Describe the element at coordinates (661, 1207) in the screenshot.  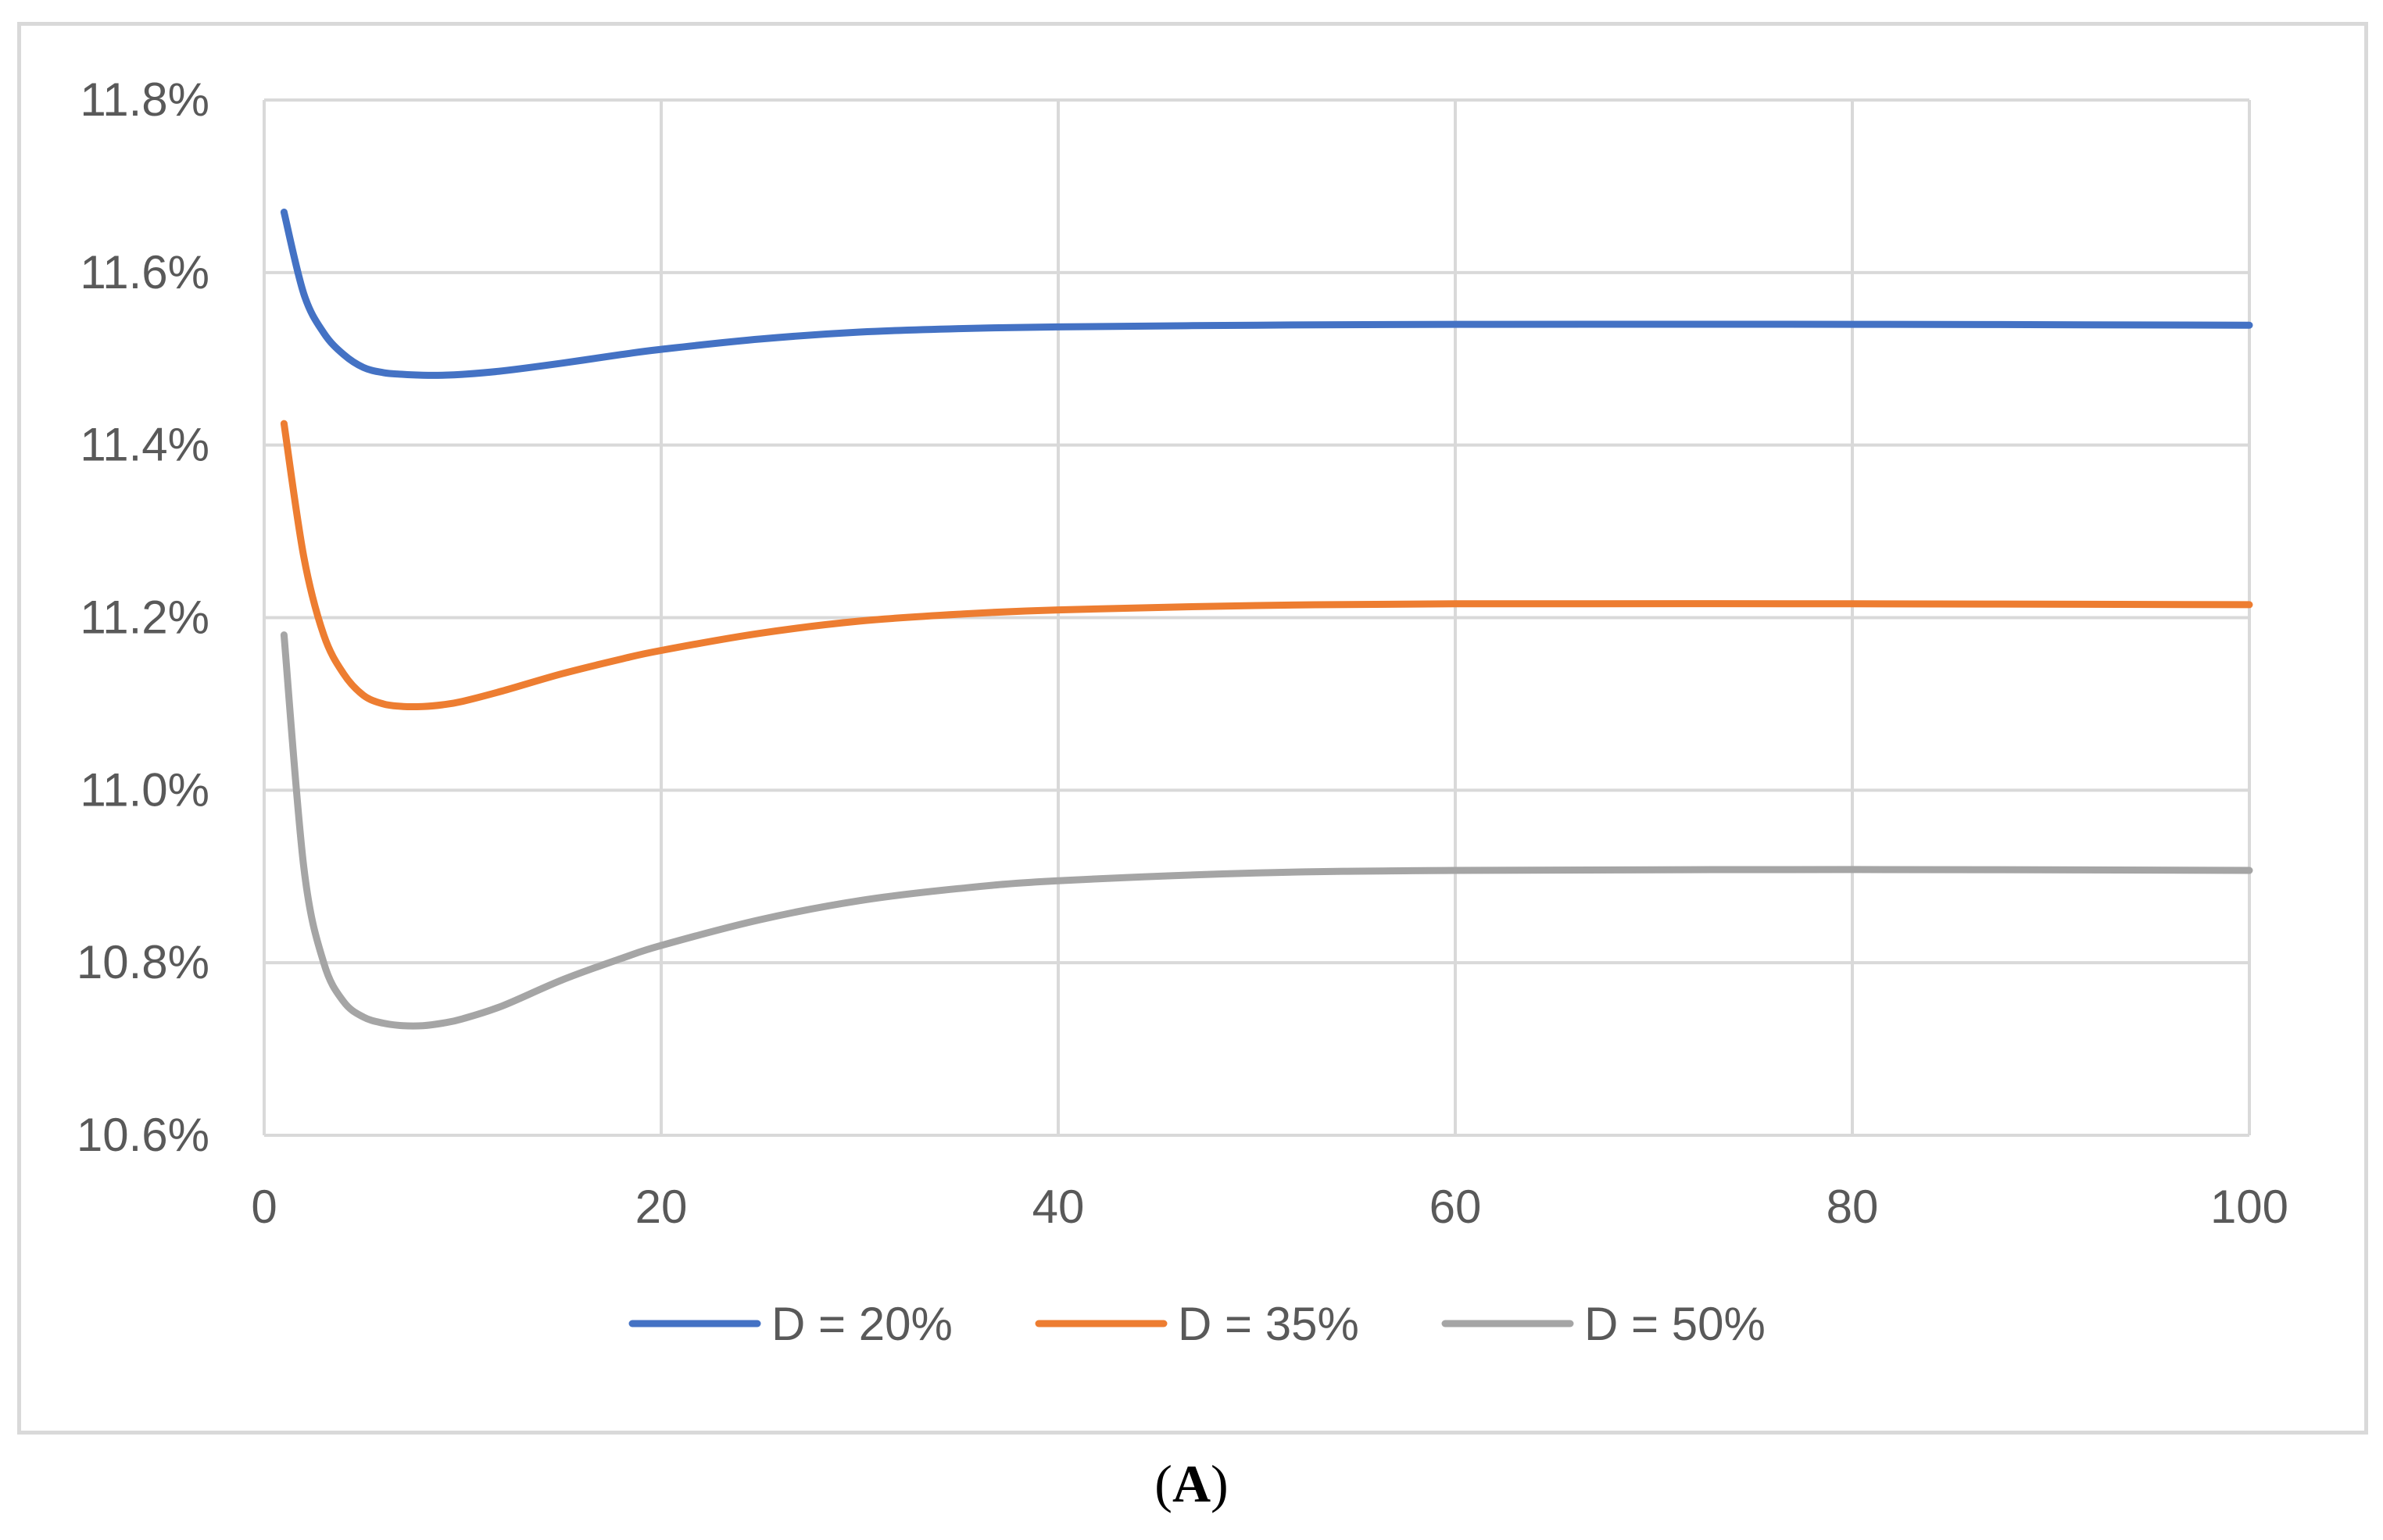
I see `x-tick-label: 20` at that location.